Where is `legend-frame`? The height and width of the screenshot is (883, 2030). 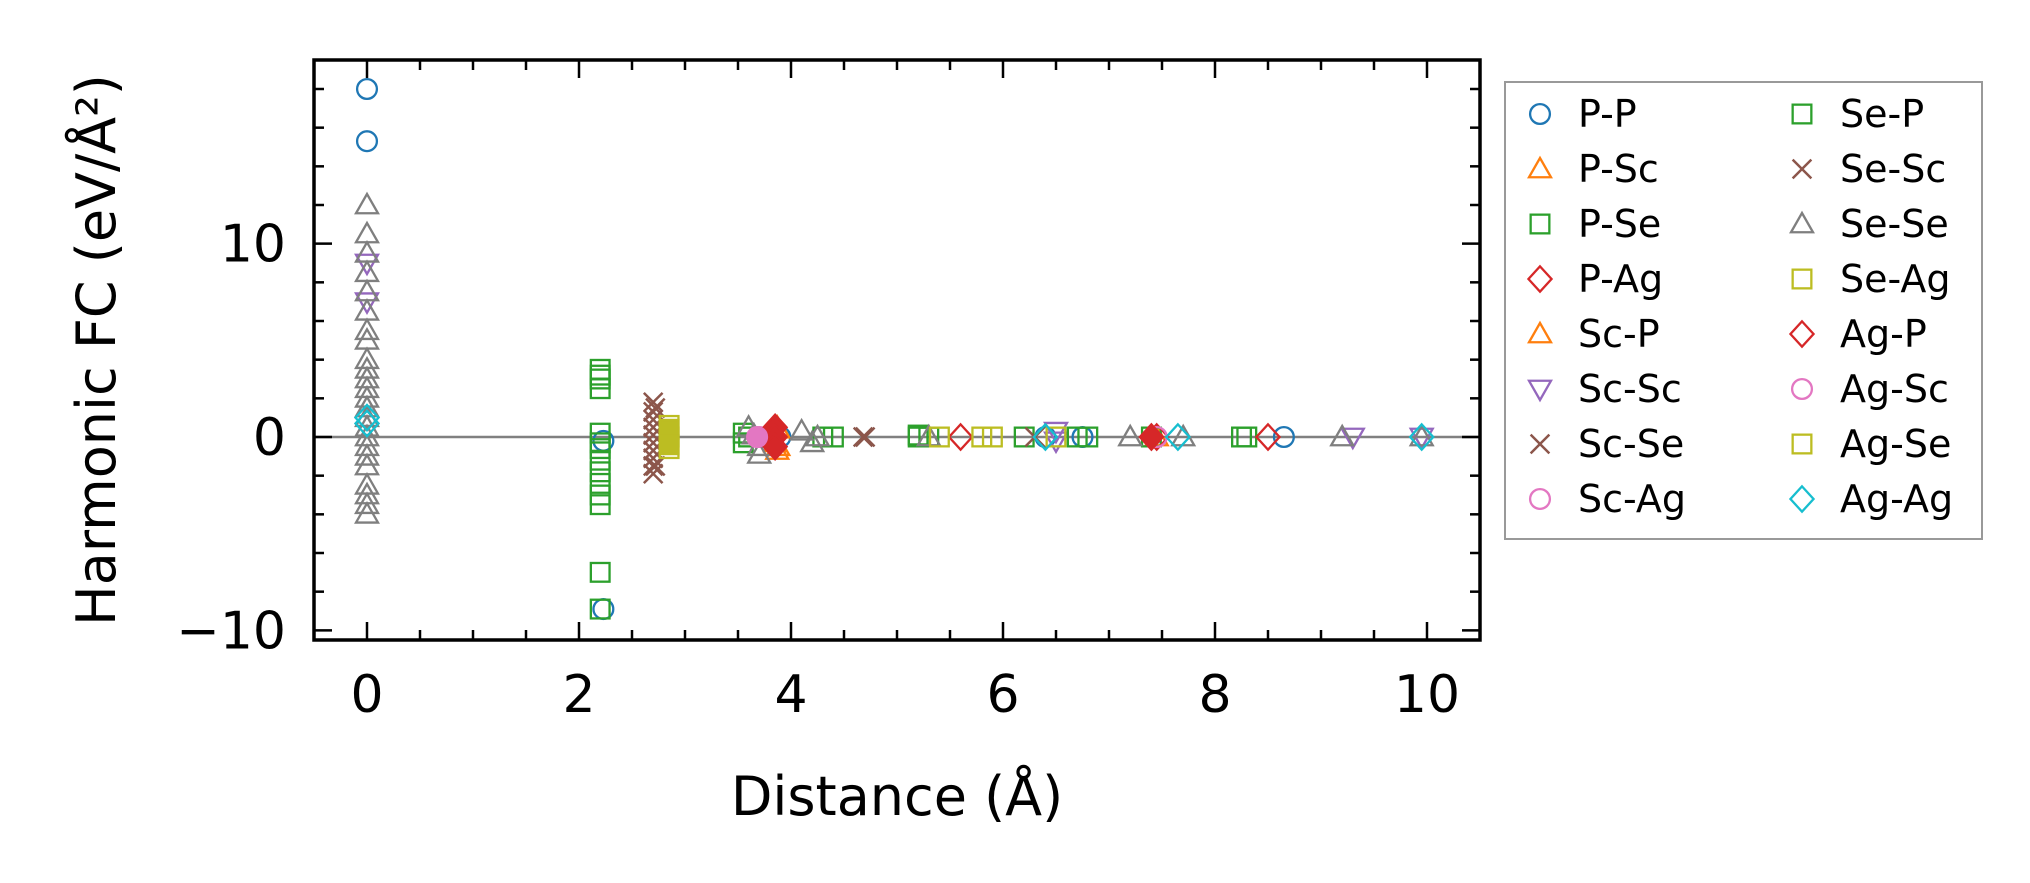
legend-frame is located at coordinates (1743, 310).